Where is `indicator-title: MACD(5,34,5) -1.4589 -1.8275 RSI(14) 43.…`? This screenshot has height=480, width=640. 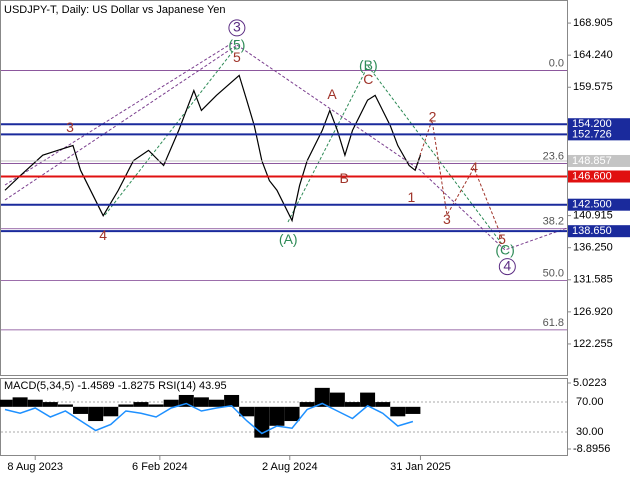
indicator-title: MACD(5,34,5) -1.4589 -1.8275 RSI(14) 43.… is located at coordinates (115, 386).